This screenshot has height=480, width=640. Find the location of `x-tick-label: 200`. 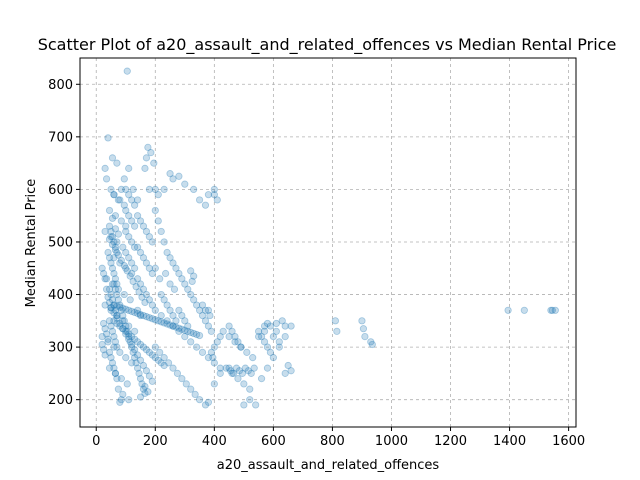

x-tick-label: 200 is located at coordinates (155, 441).